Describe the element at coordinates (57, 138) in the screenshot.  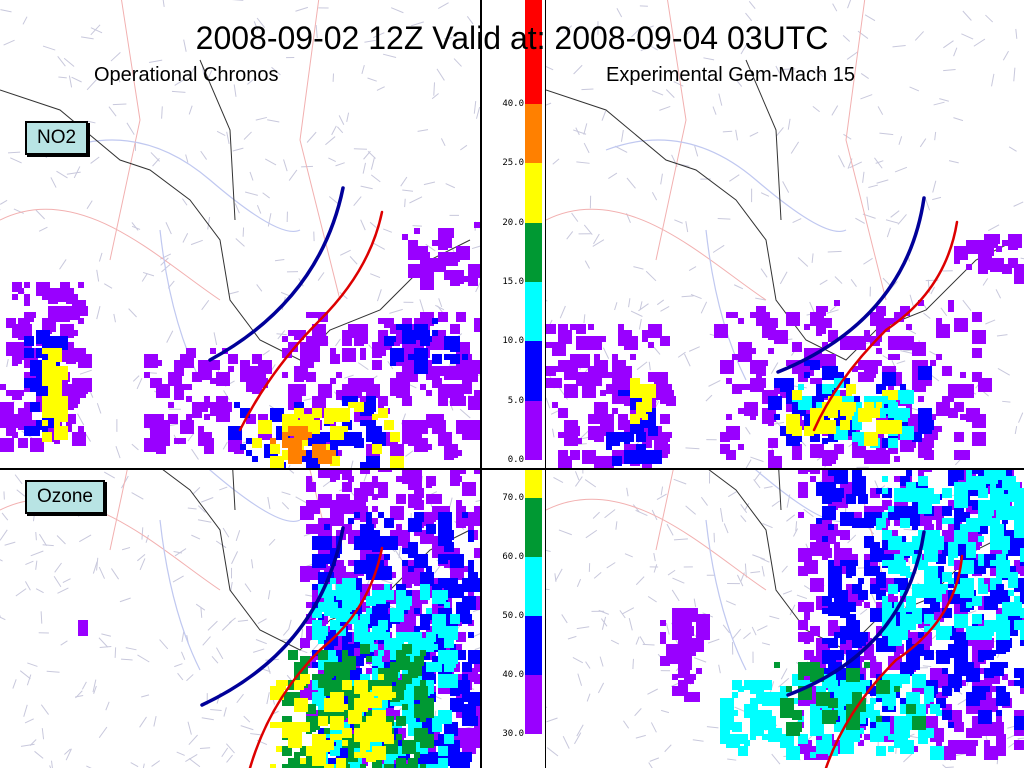
I see `no2-label: NO2` at that location.